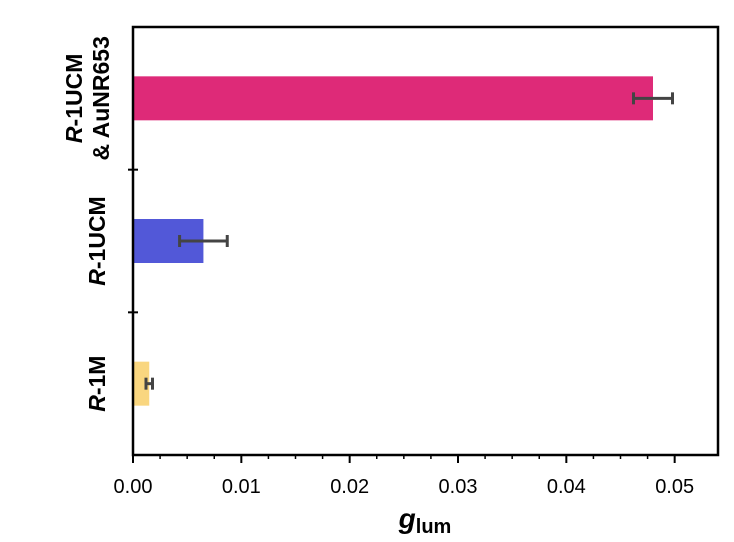 This screenshot has height=542, width=734. Describe the element at coordinates (674, 487) in the screenshot. I see `x-tick-label: 0.05` at that location.